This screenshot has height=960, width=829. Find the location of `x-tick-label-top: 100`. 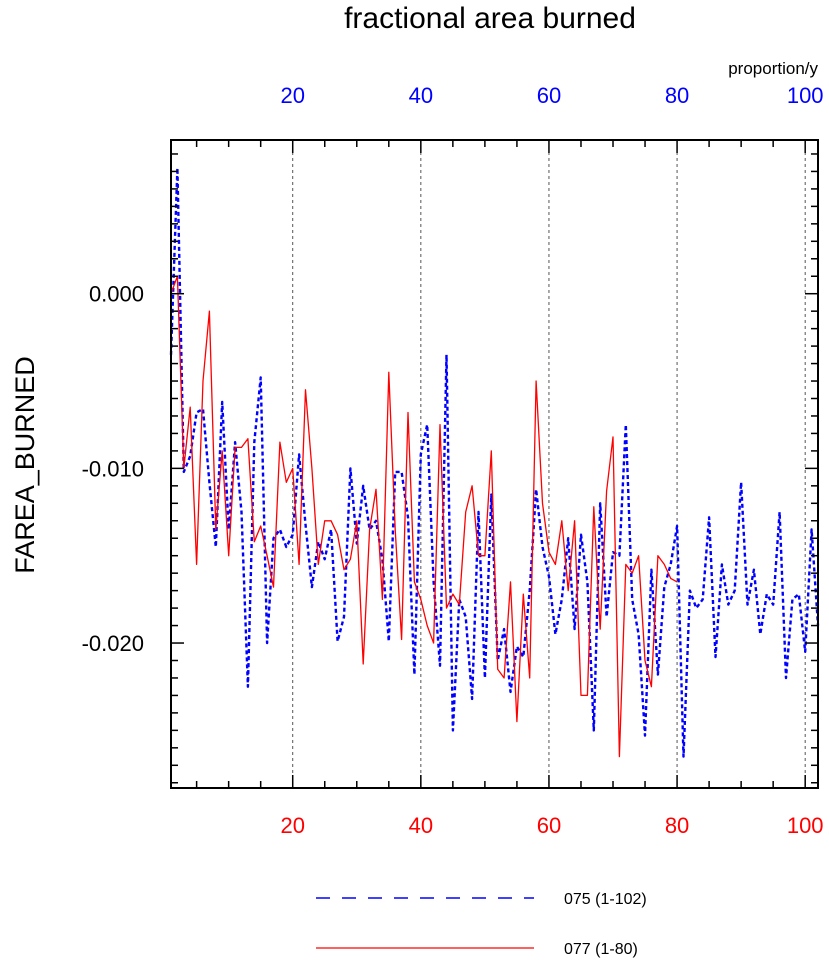

x-tick-label-top: 100 is located at coordinates (805, 95).